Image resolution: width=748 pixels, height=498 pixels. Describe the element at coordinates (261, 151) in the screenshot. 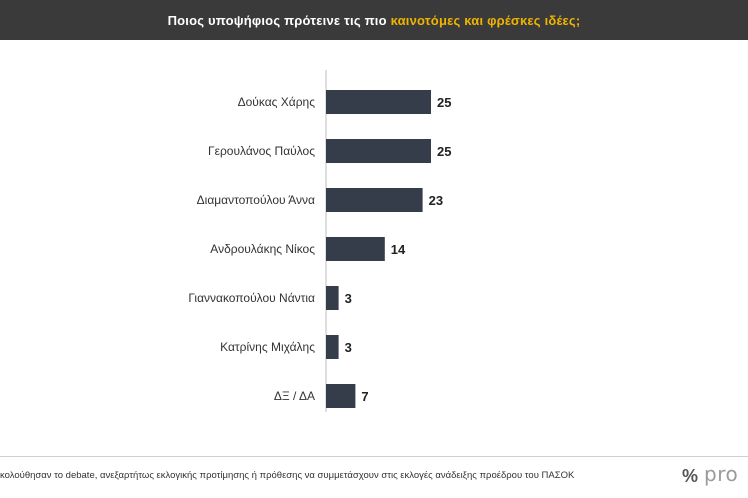

I see `category-label: Γερουλάνος Παύλος` at that location.